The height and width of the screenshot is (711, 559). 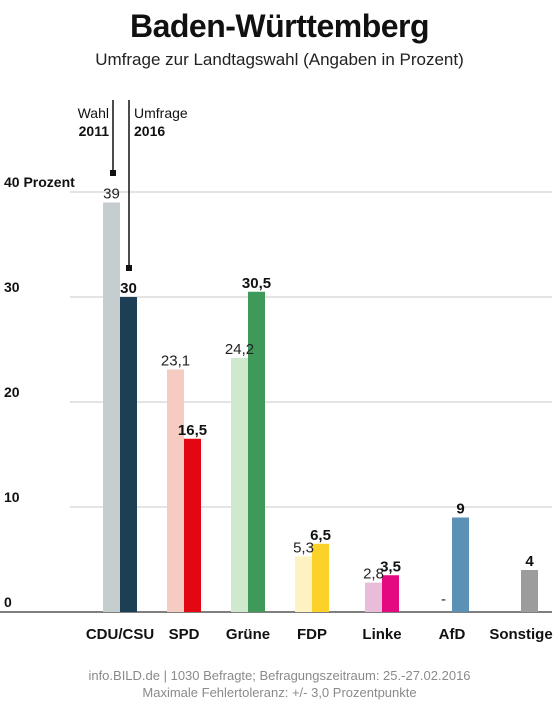 What do you see at coordinates (381, 634) in the screenshot?
I see `x-category-label: Linke` at bounding box center [381, 634].